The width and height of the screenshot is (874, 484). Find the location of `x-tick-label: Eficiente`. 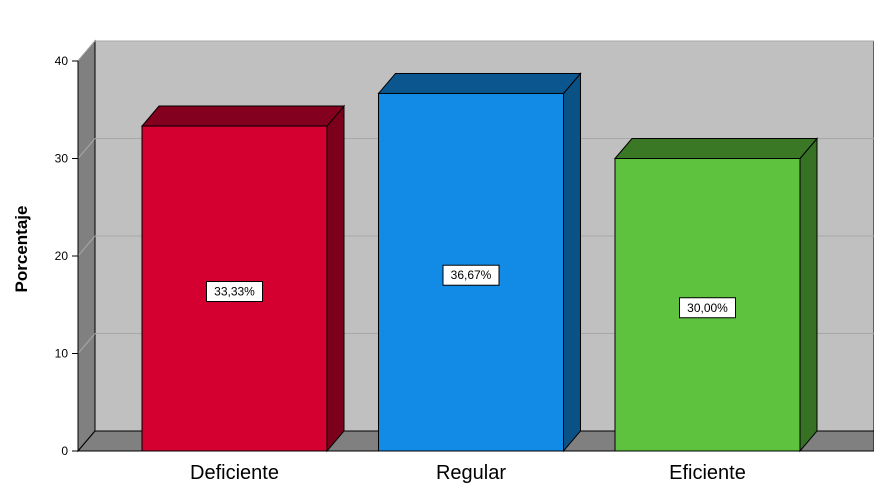

x-tick-label: Eficiente is located at coordinates (707, 473).